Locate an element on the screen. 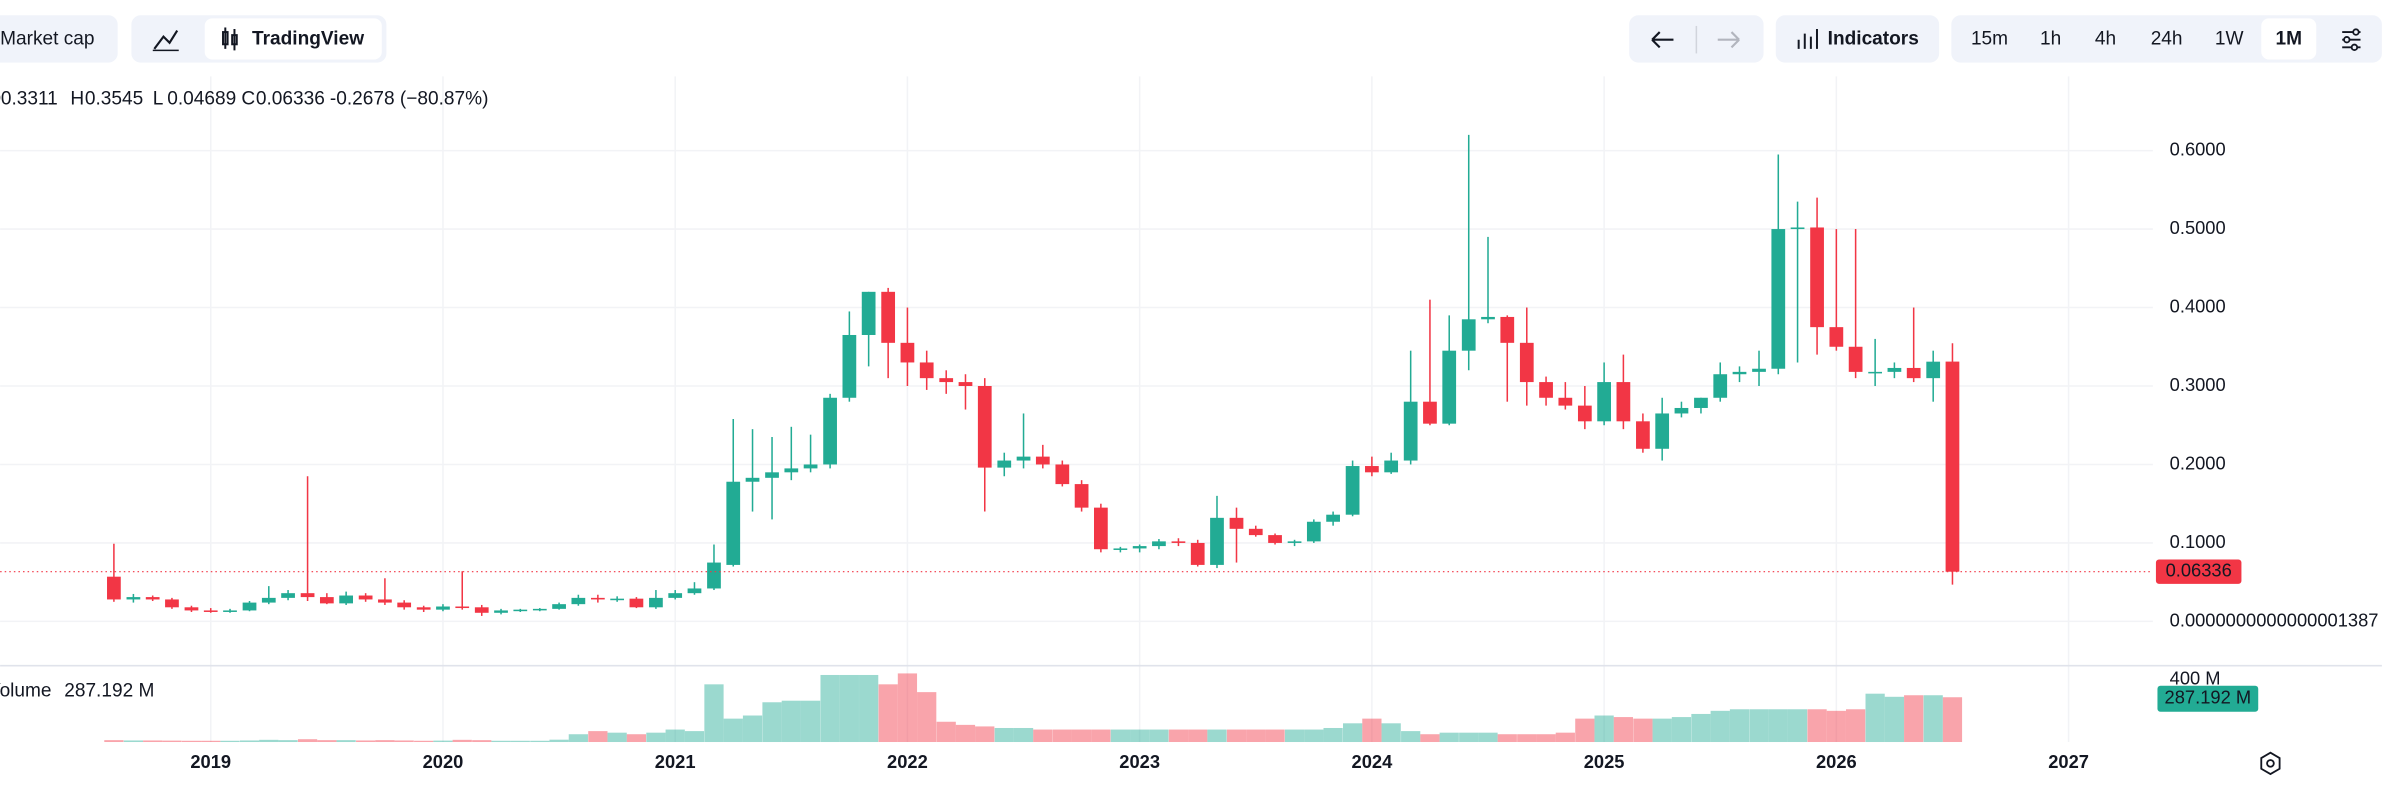  timeframe-active is located at coordinates (2289, 39).